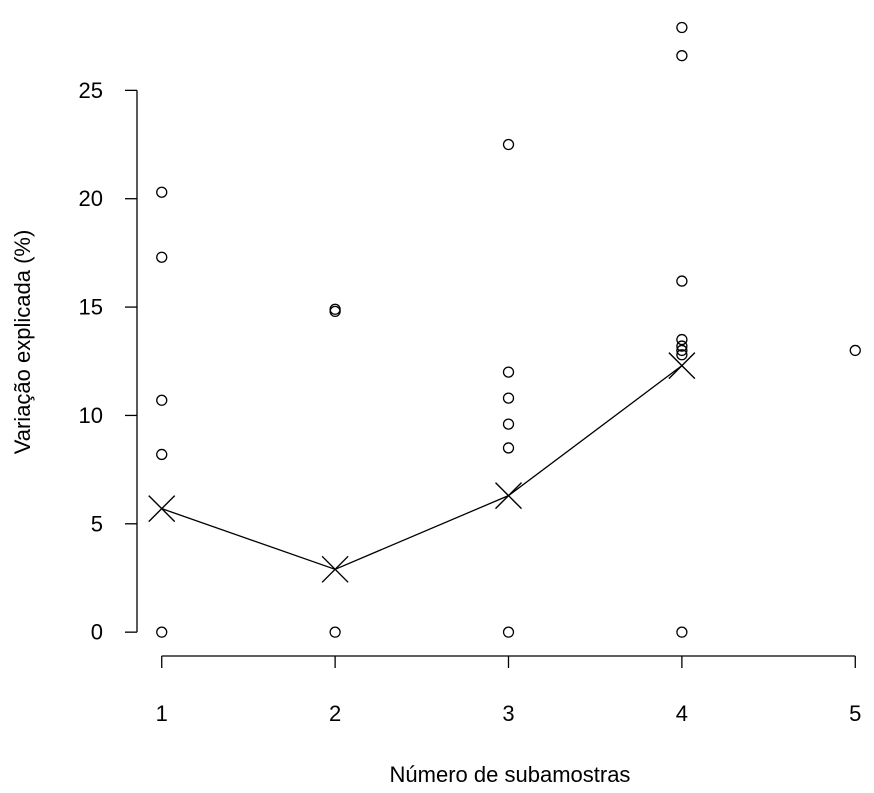  I want to click on x-tick-label: 1, so click(162, 713).